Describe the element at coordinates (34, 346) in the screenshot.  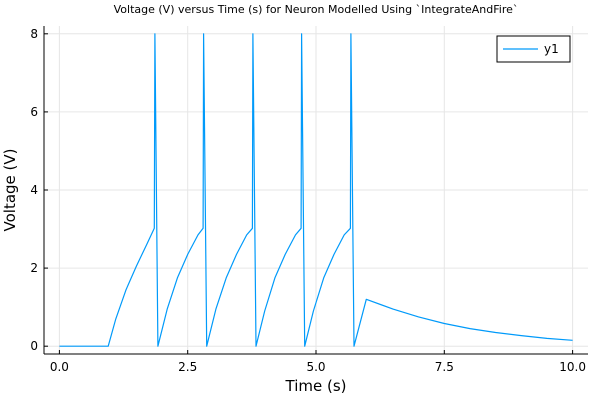
I see `y-tick-label: 0` at that location.